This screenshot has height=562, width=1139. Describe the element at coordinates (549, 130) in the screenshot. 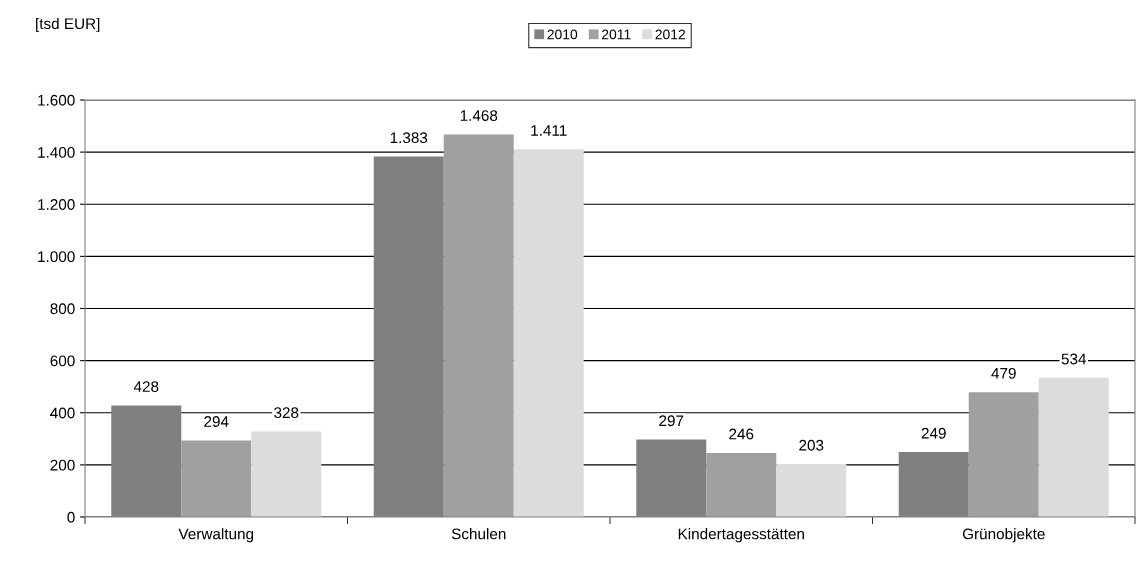

I see `data-label: 1.411` at that location.